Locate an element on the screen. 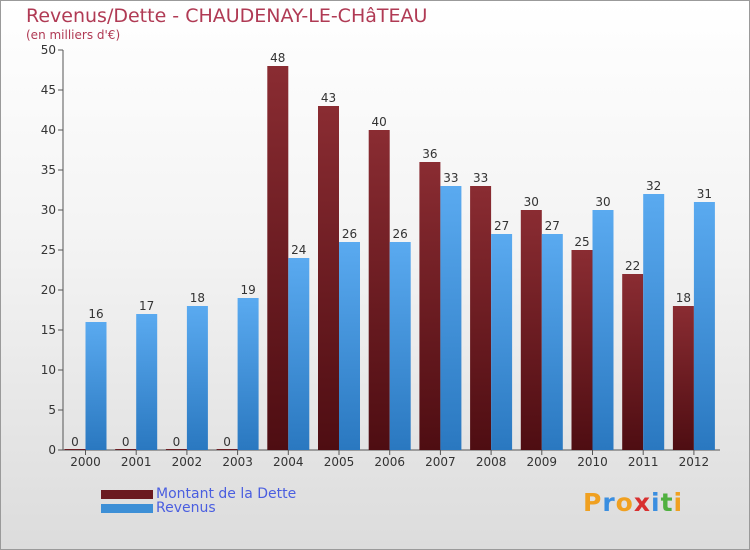  data-label: 43 is located at coordinates (328, 98).